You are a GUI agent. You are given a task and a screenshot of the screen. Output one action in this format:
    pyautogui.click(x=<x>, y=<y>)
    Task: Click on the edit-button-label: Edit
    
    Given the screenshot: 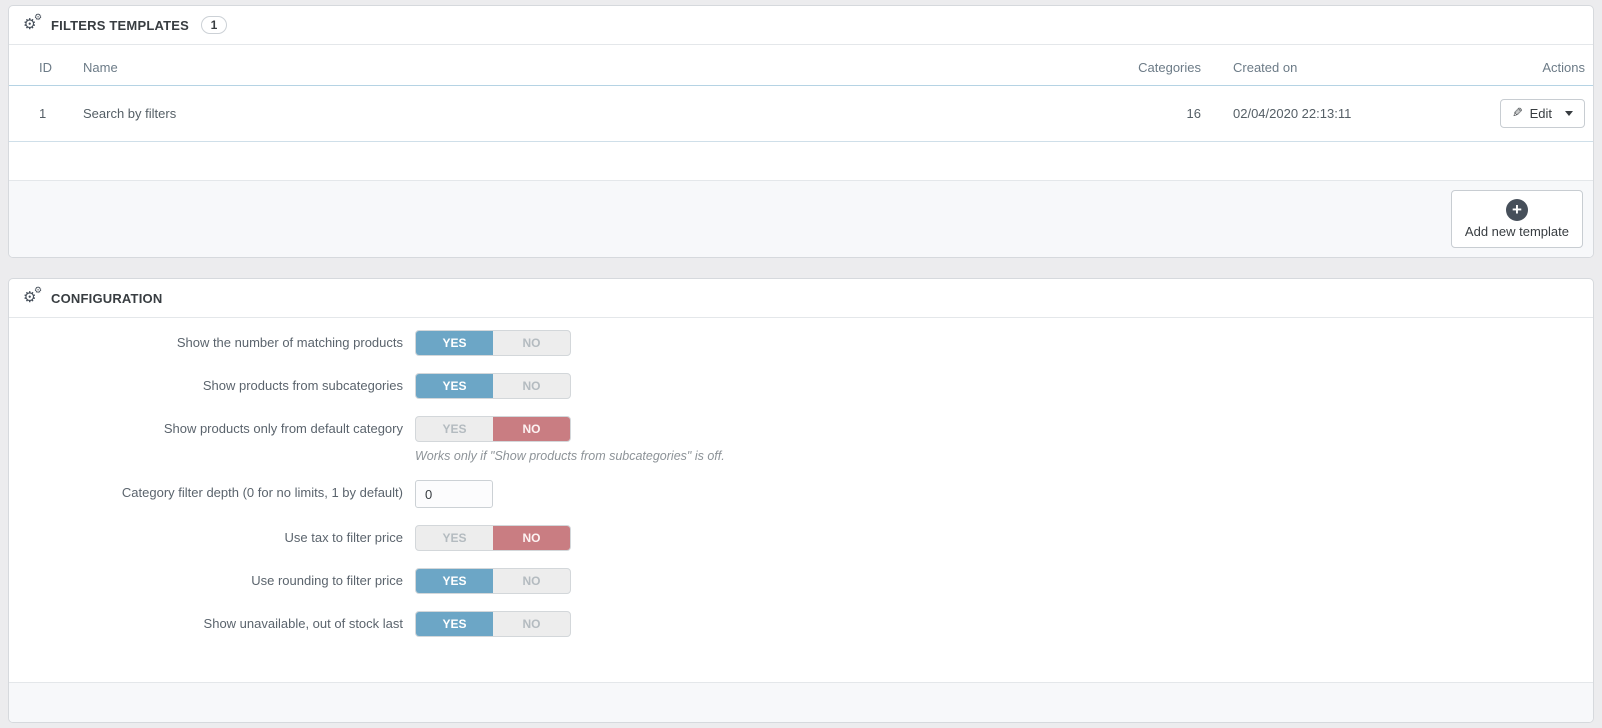 What is the action you would take?
    pyautogui.click(x=1540, y=113)
    